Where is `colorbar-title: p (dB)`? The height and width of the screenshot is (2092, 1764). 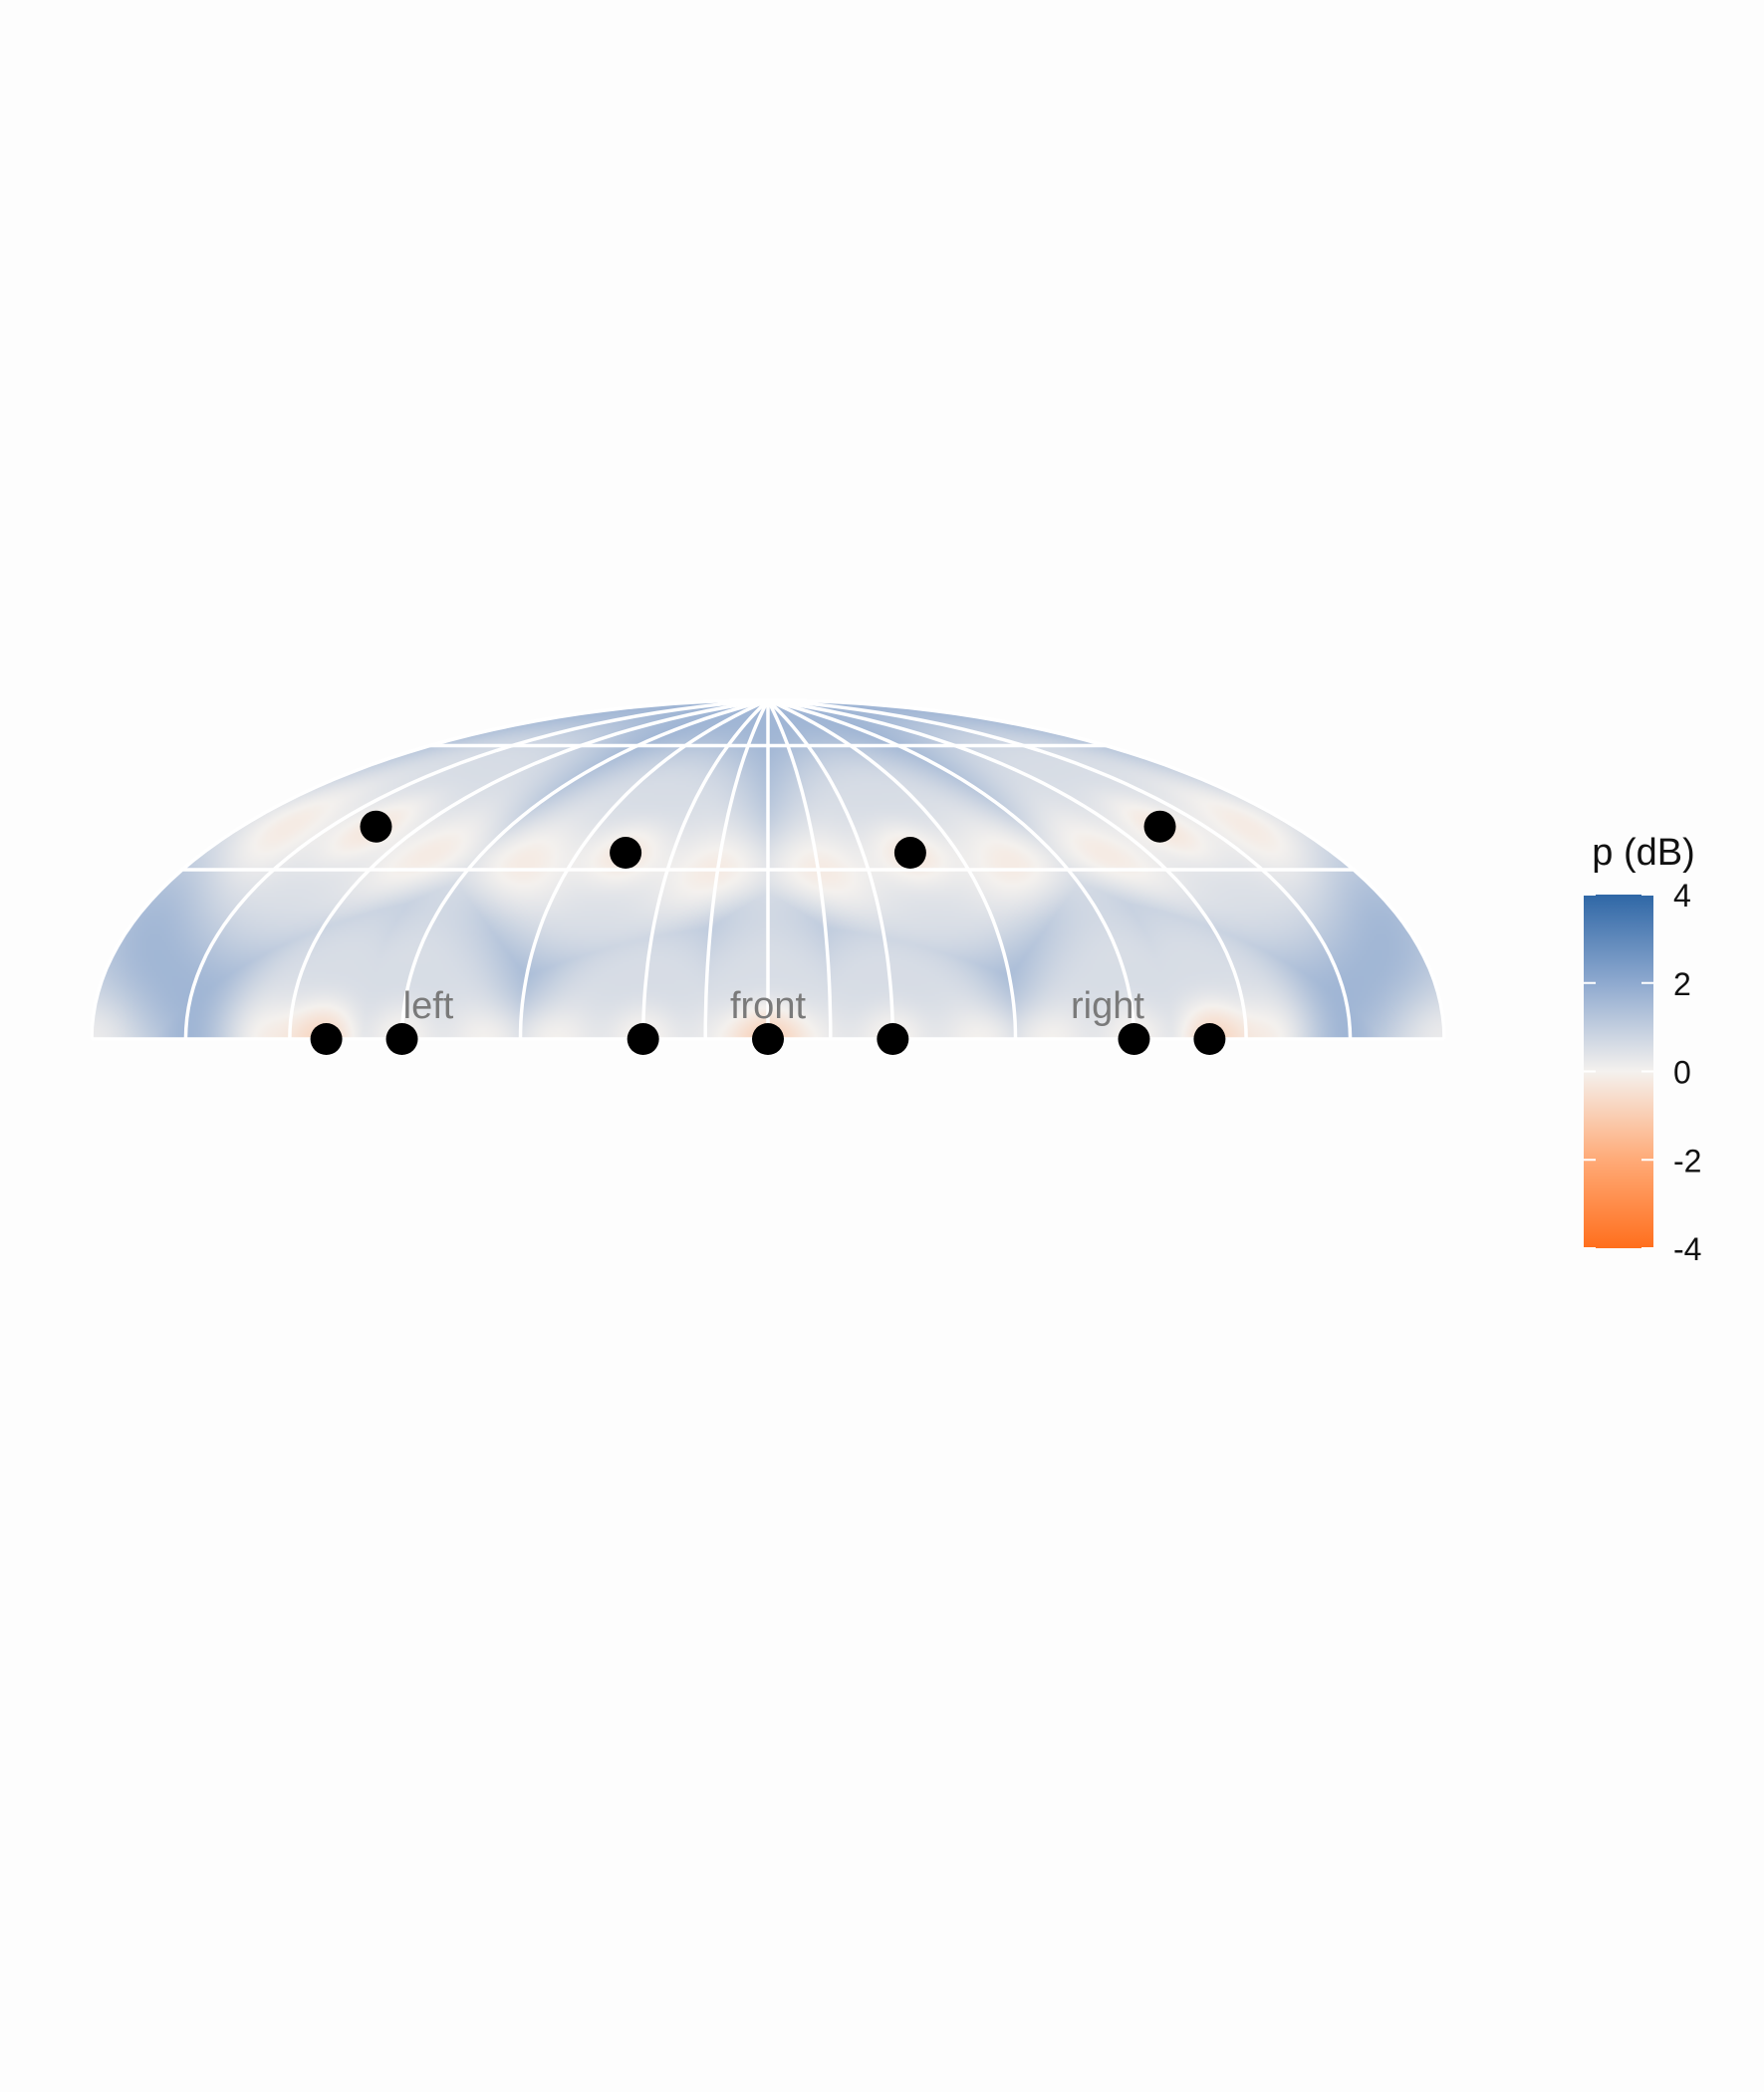 colorbar-title: p (dB) is located at coordinates (1643, 853).